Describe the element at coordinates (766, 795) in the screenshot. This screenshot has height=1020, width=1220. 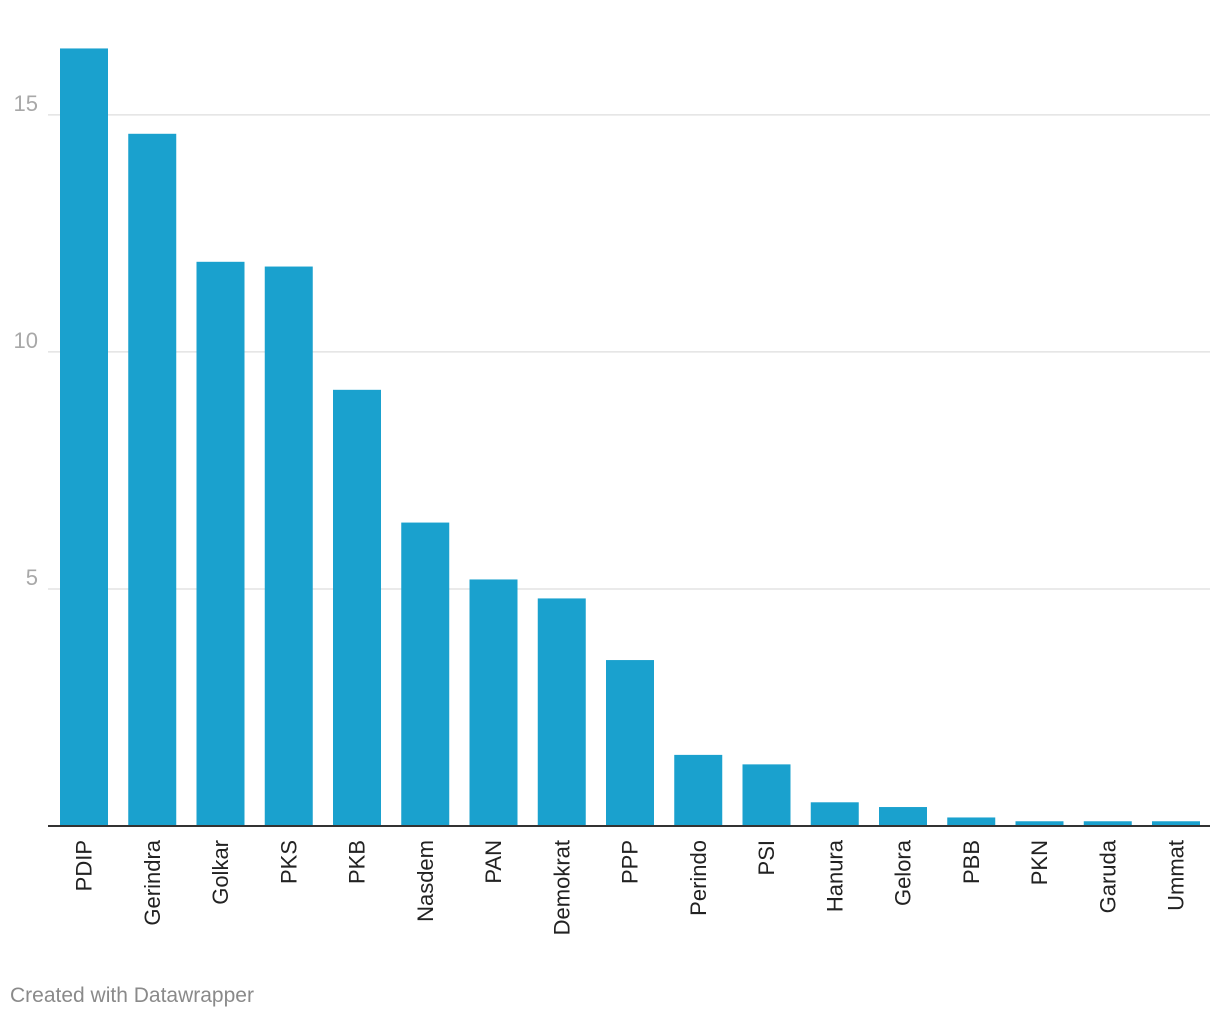
I see `bar-psi` at that location.